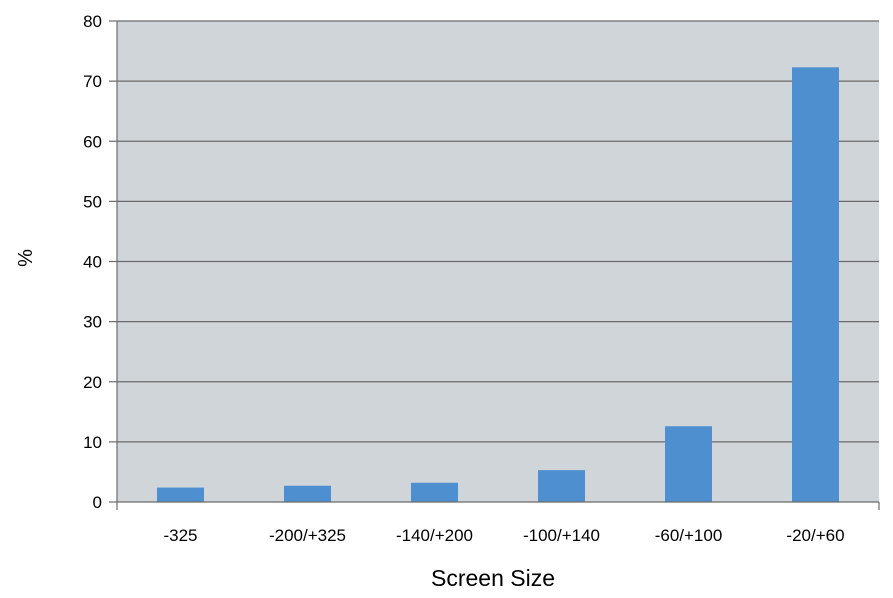  Describe the element at coordinates (92, 81) in the screenshot. I see `y-tick-label: 70` at that location.